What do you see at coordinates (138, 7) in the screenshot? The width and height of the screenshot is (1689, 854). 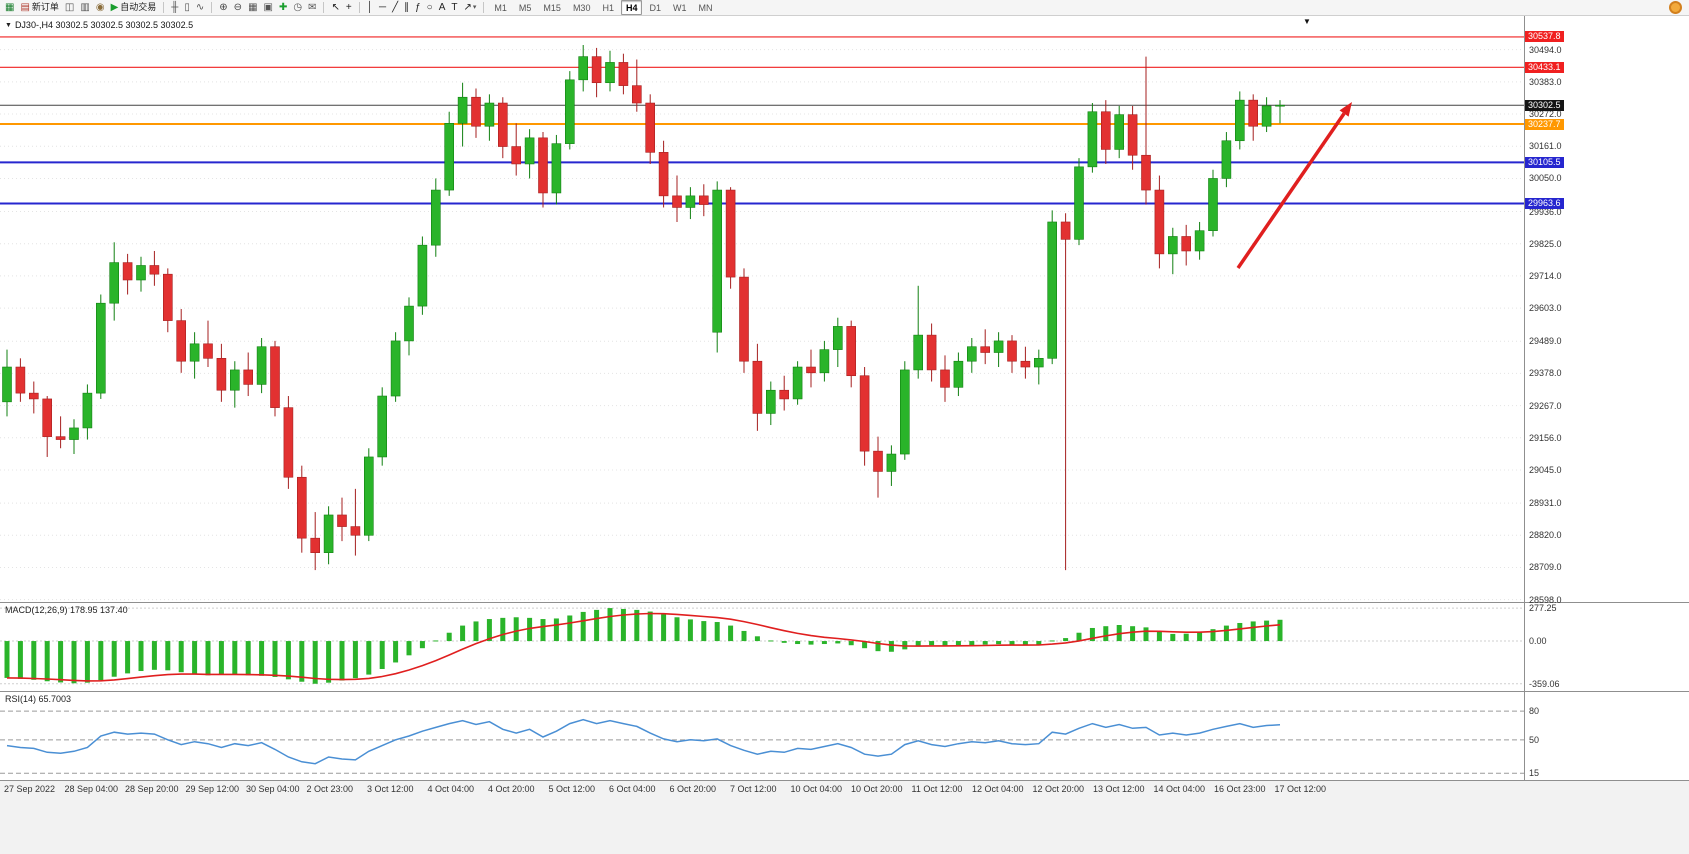 I see `autotrading-button-label: 自动交易` at bounding box center [138, 7].